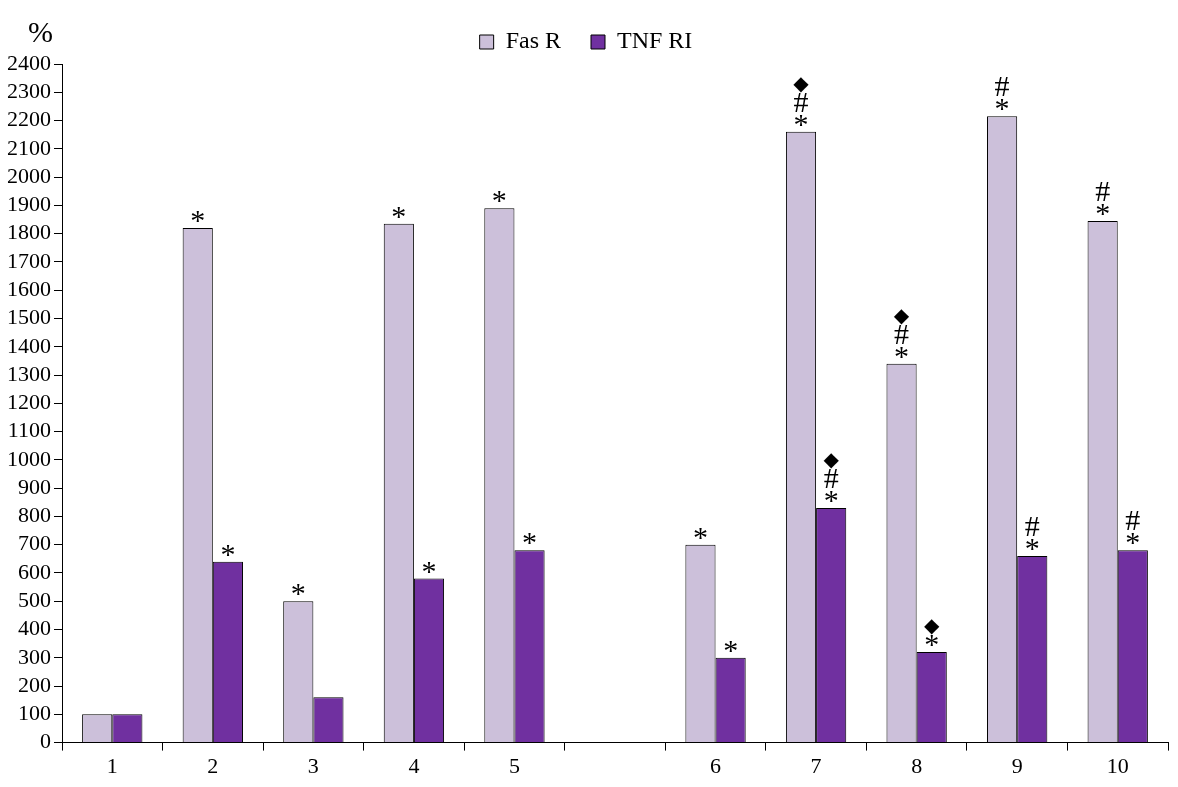 The width and height of the screenshot is (1178, 787). What do you see at coordinates (29, 430) in the screenshot?
I see `y-tick-label: 1100` at bounding box center [29, 430].